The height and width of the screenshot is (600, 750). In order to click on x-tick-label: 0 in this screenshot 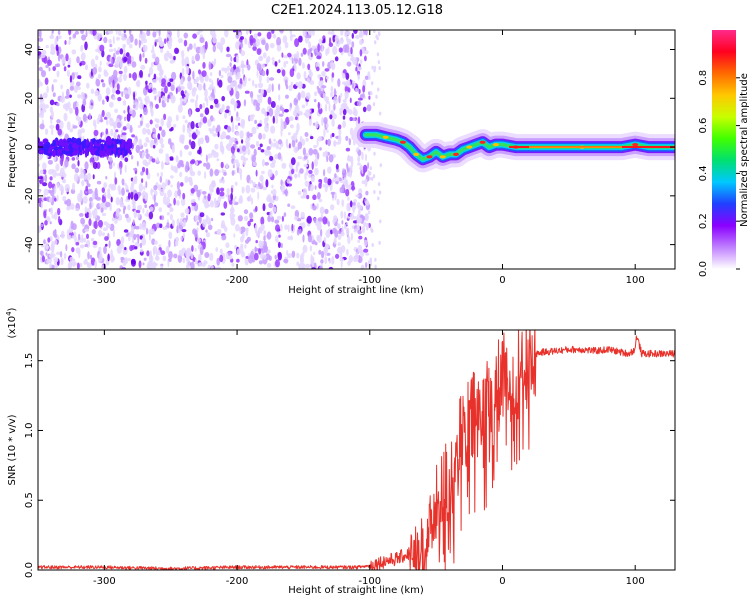, I will do `click(502, 581)`.